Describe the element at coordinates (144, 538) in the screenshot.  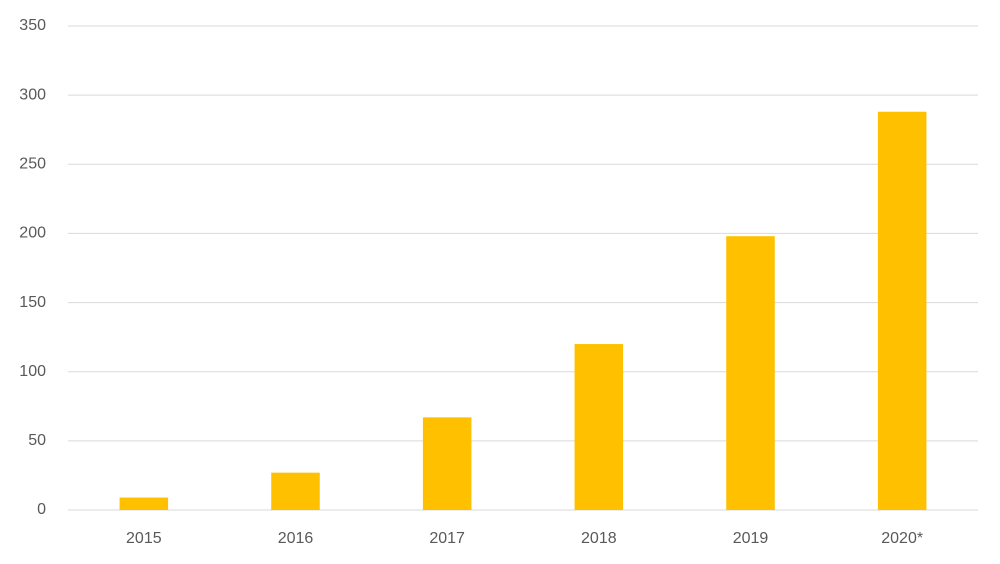
I see `x-tick-label: 2015` at that location.